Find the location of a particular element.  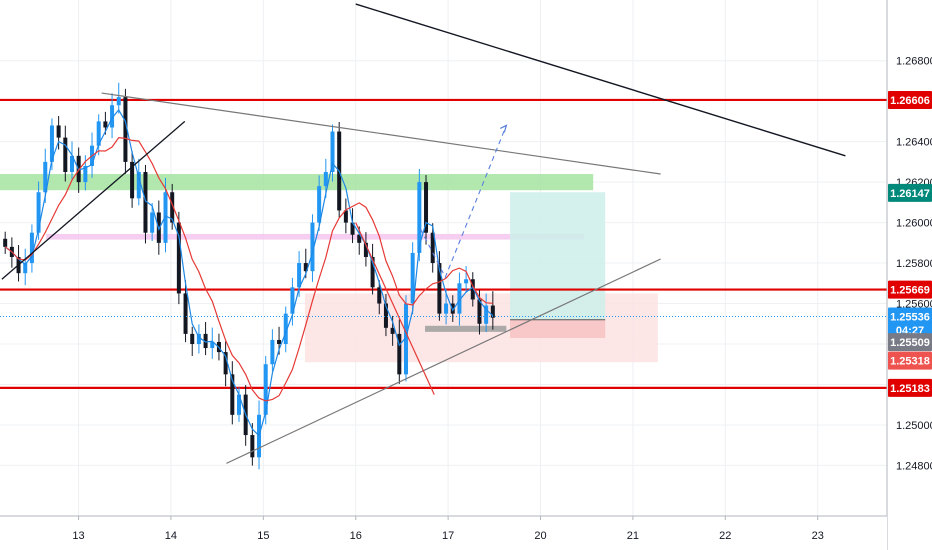

time-tick-label: 14 is located at coordinates (171, 536).